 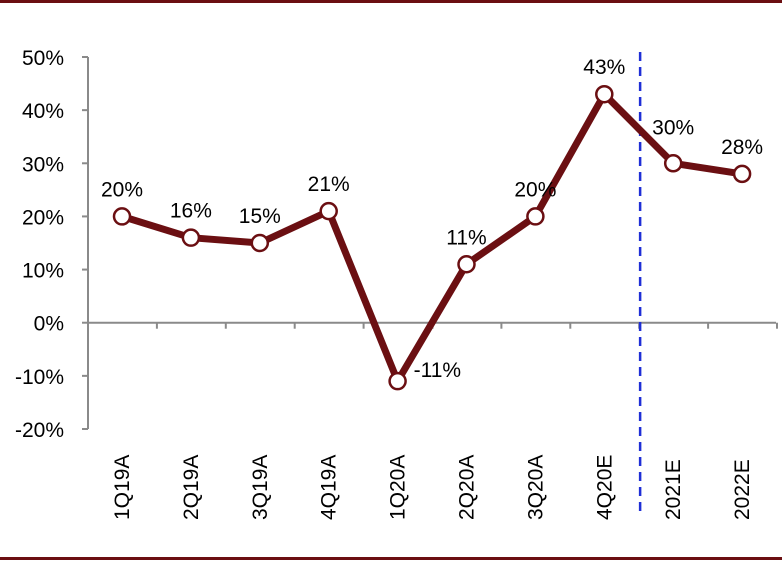 What do you see at coordinates (39, 377) in the screenshot?
I see `y-tick-label: -10%` at bounding box center [39, 377].